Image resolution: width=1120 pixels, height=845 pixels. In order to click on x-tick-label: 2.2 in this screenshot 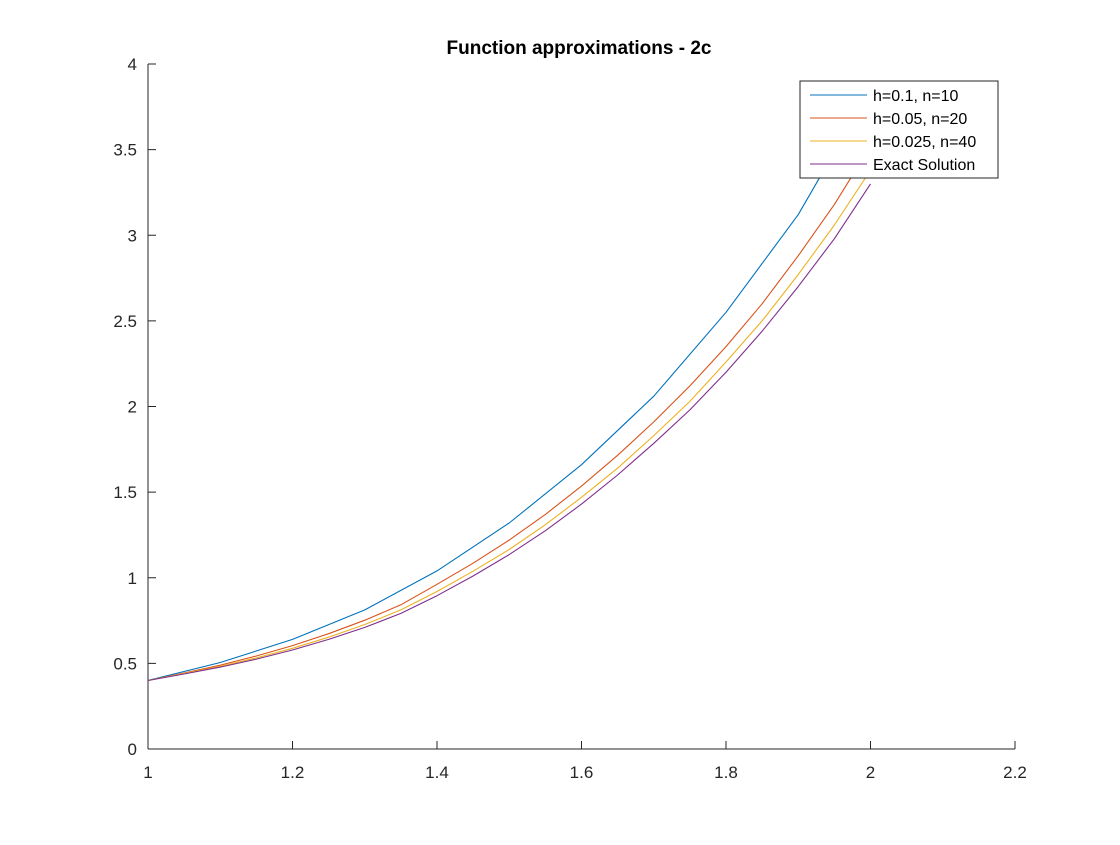, I will do `click(1015, 772)`.